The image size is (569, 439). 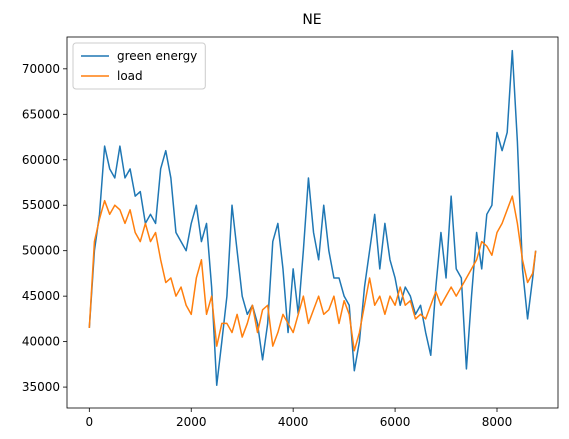 I want to click on legend-label: green energy, so click(x=157, y=56).